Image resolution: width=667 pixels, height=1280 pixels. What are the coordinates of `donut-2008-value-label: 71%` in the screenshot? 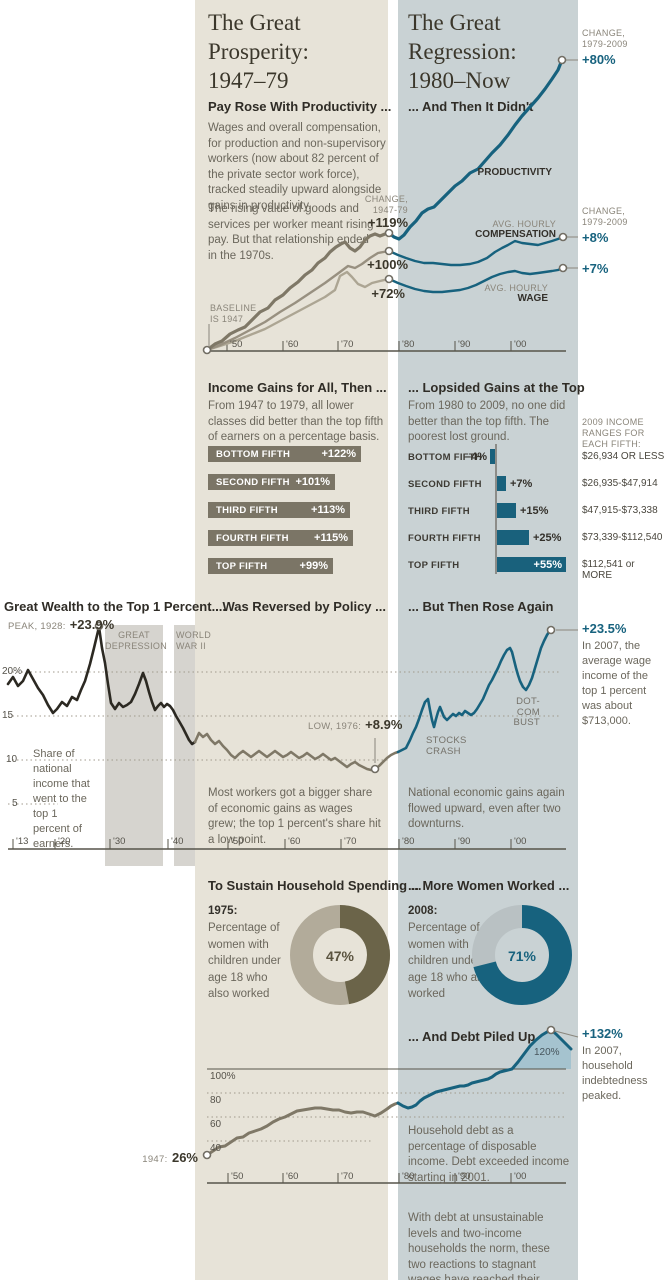 It's located at (522, 956).